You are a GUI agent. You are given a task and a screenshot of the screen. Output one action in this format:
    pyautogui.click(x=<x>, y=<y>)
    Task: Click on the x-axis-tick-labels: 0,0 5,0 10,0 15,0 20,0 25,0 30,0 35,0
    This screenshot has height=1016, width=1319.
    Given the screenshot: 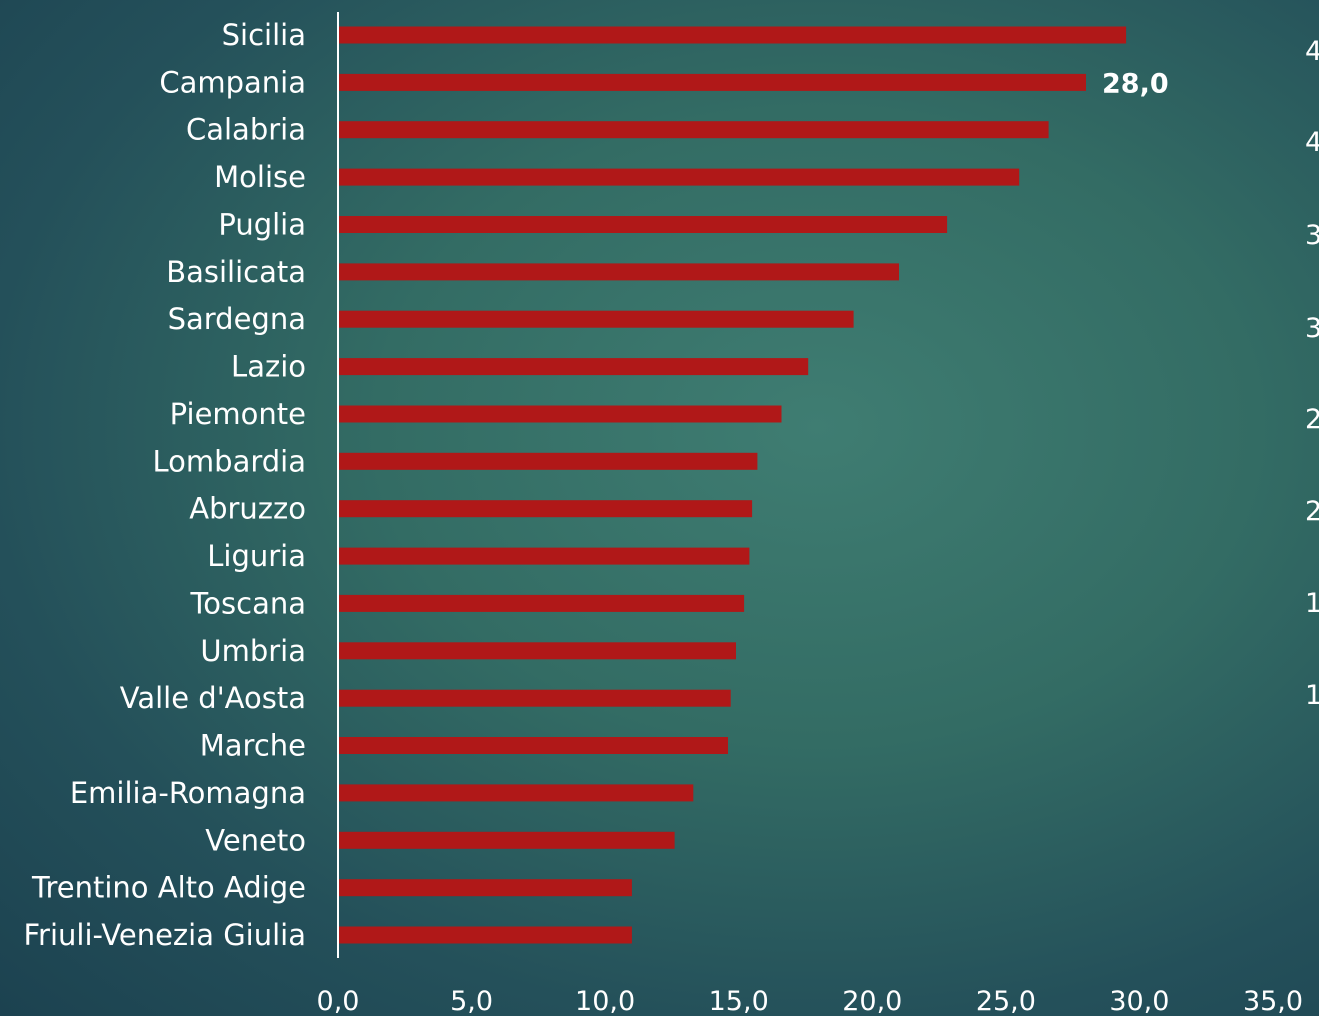 What is the action you would take?
    pyautogui.click(x=810, y=1001)
    